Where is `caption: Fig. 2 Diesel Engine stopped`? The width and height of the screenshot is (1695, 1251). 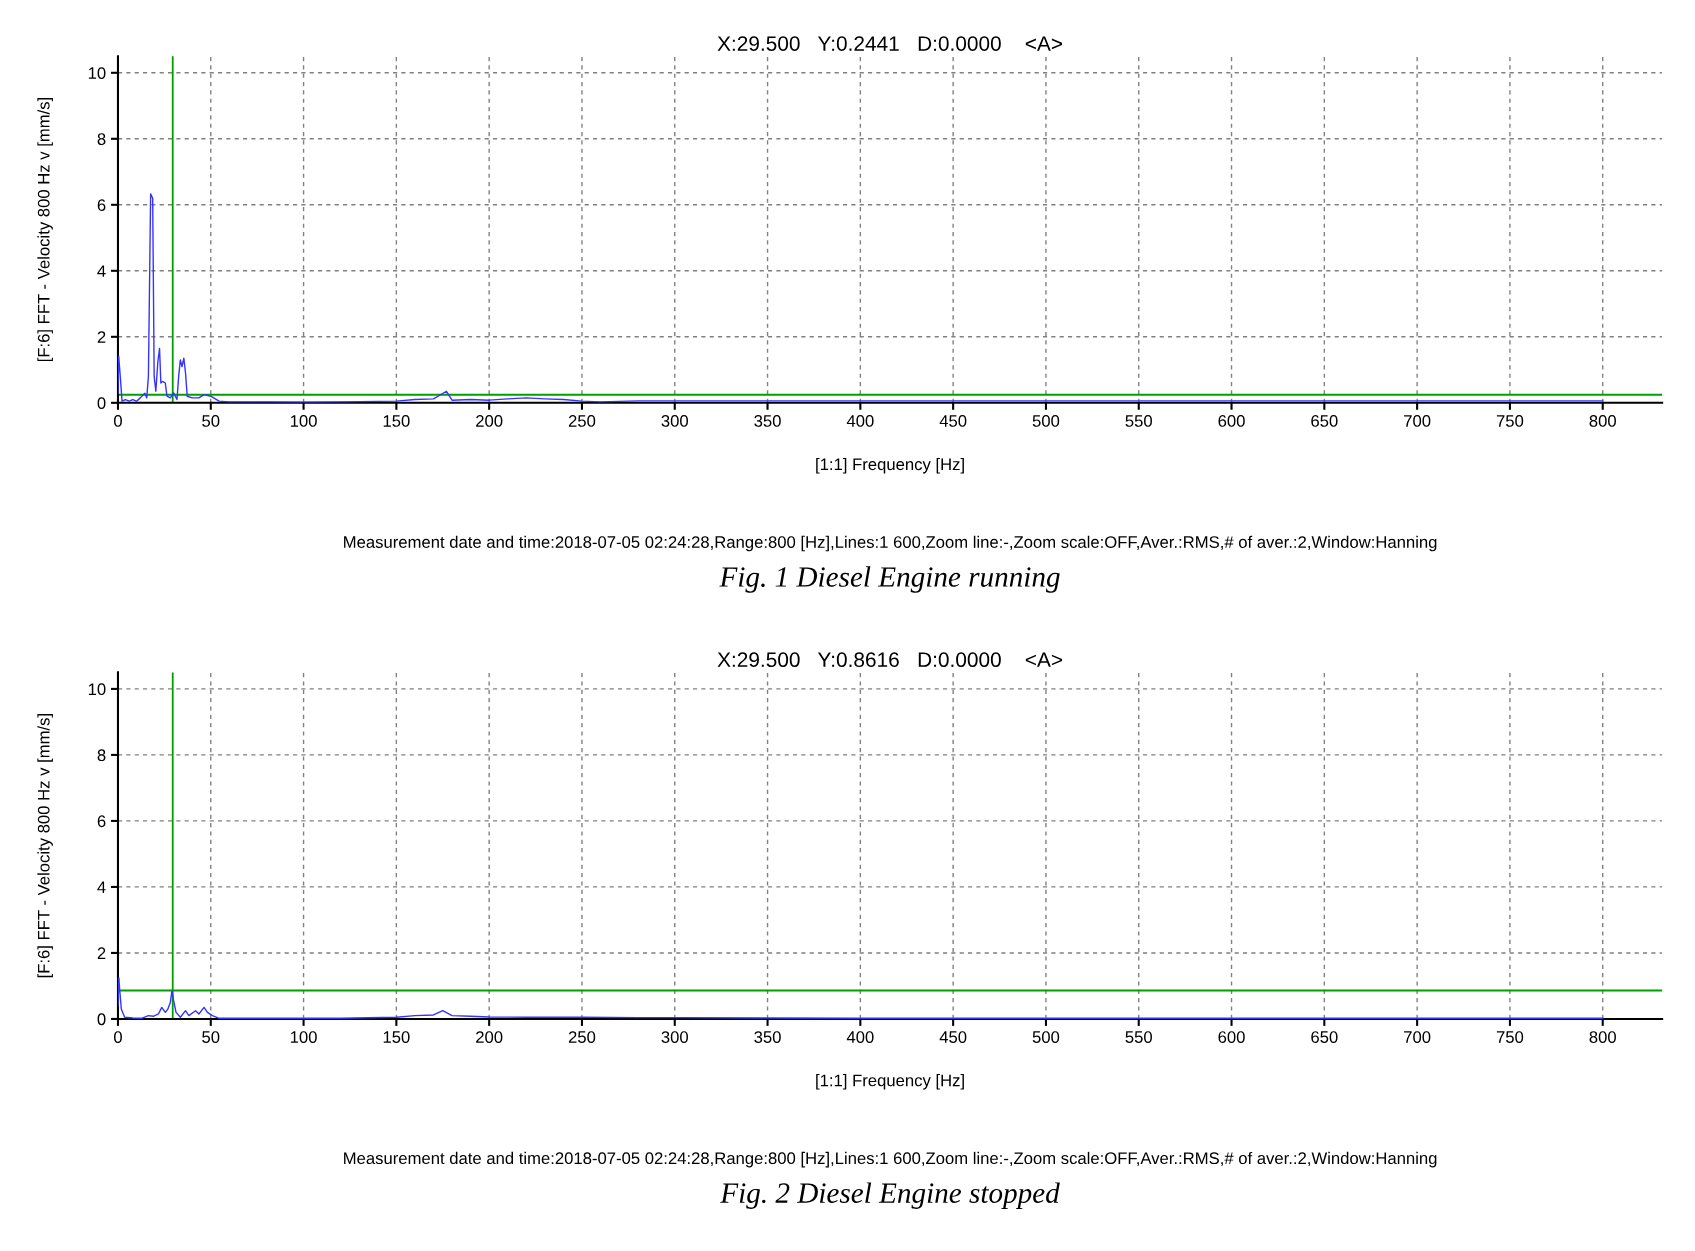
caption: Fig. 2 Diesel Engine stopped is located at coordinates (890, 1195).